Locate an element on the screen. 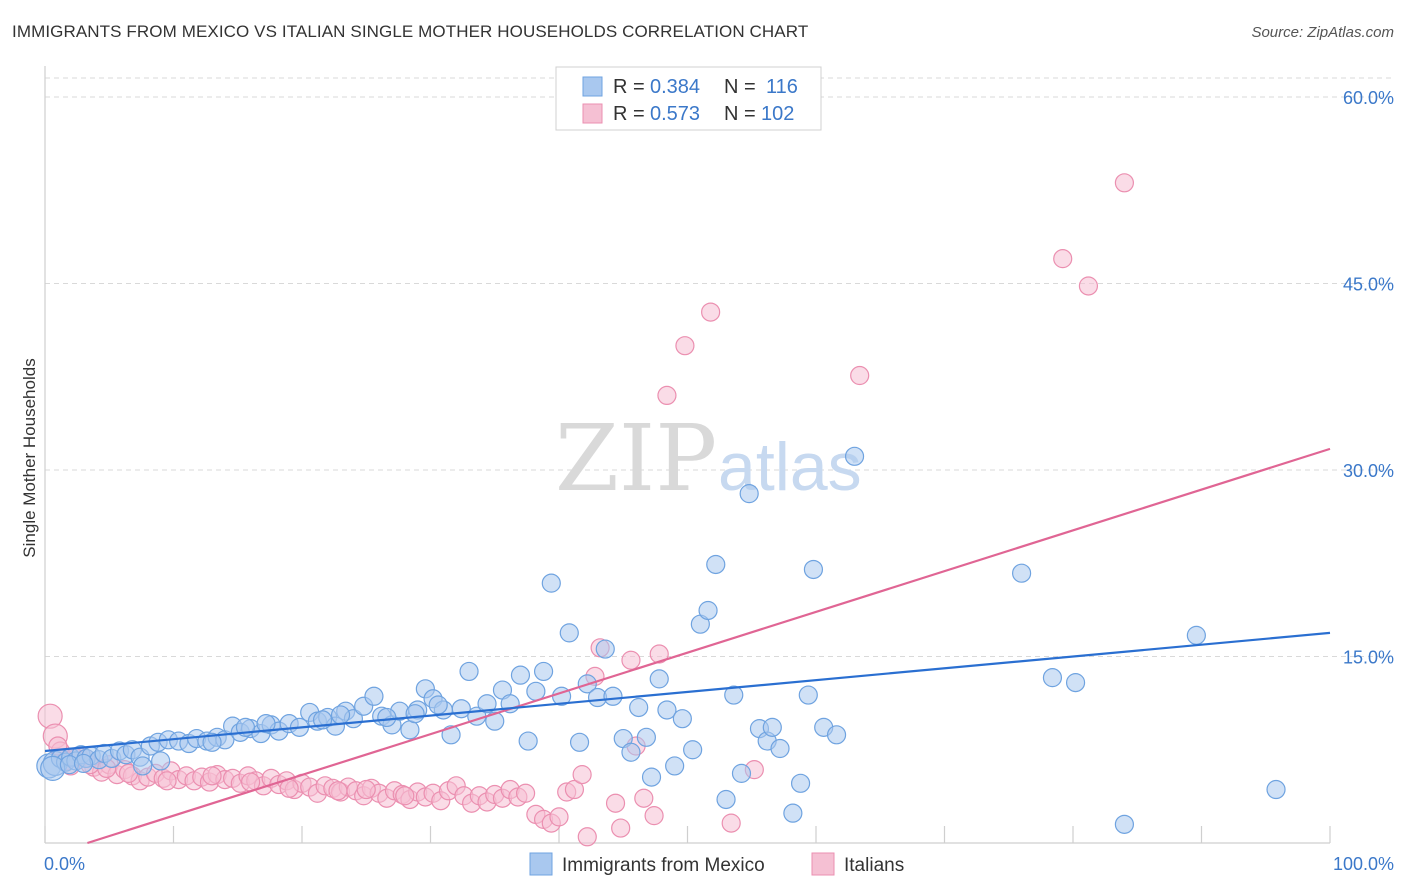  x-tick-labels: 0.0% 100.0% is located at coordinates (719, 864).